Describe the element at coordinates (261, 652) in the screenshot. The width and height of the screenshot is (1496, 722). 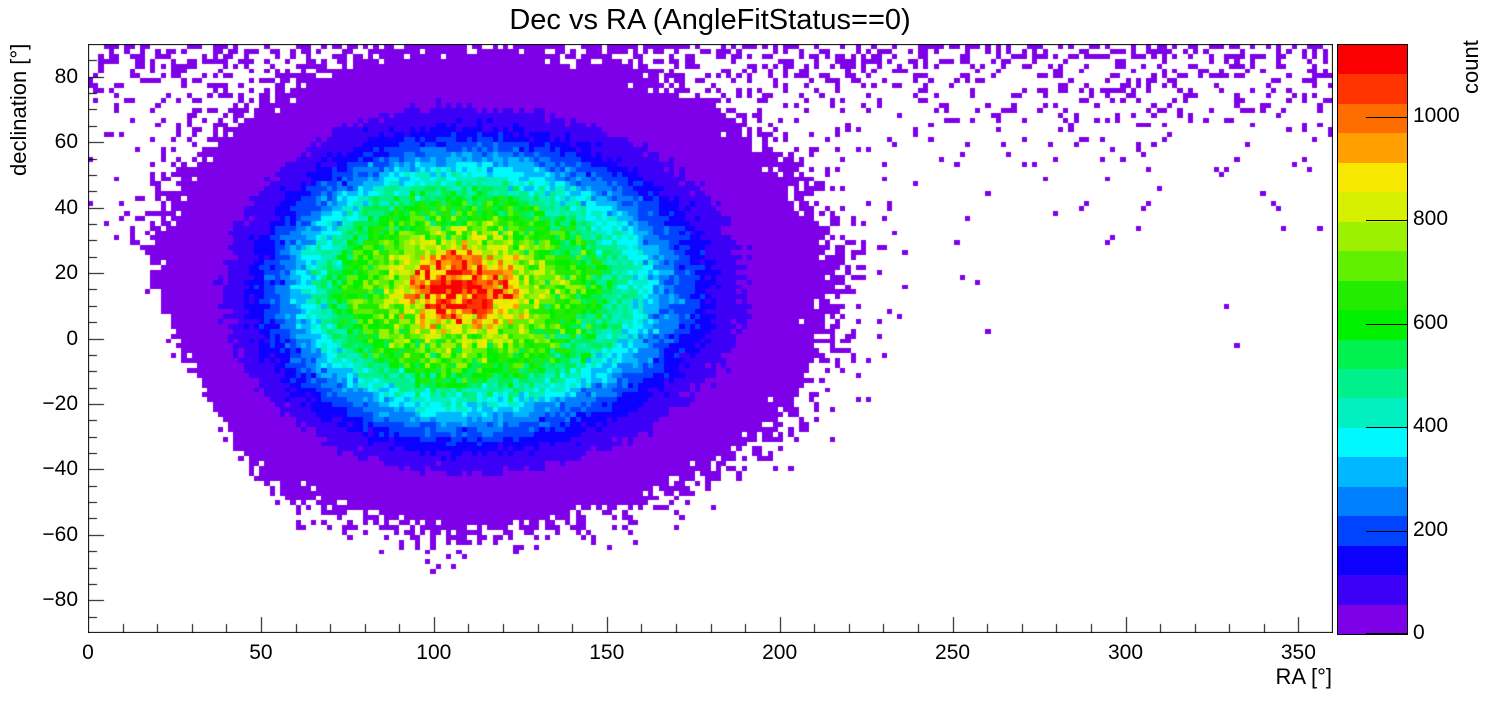
I see `x-tick-label: 50` at that location.